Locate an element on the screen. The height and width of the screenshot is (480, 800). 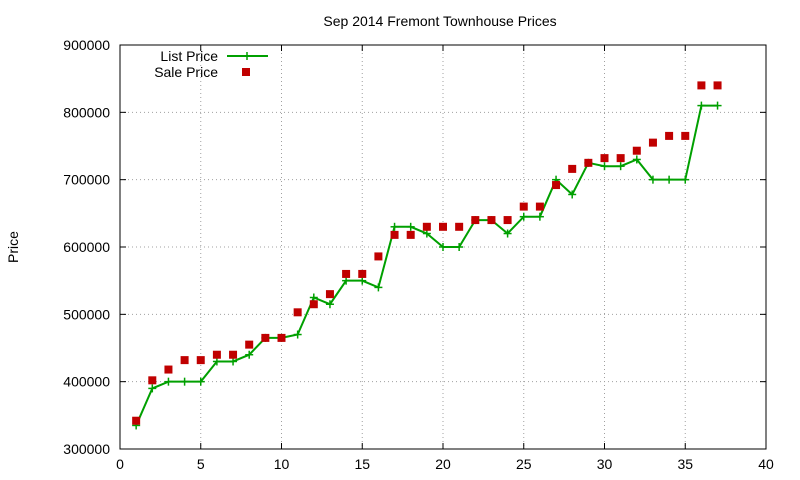
x-tick-label: 0 is located at coordinates (120, 464).